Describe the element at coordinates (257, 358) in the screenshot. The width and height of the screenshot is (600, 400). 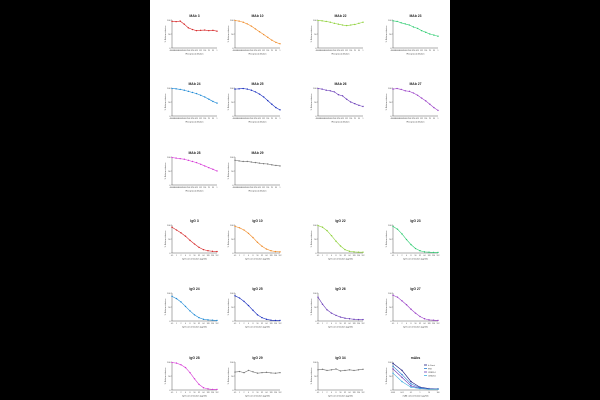
I see `chart-title: IgG 29` at that location.